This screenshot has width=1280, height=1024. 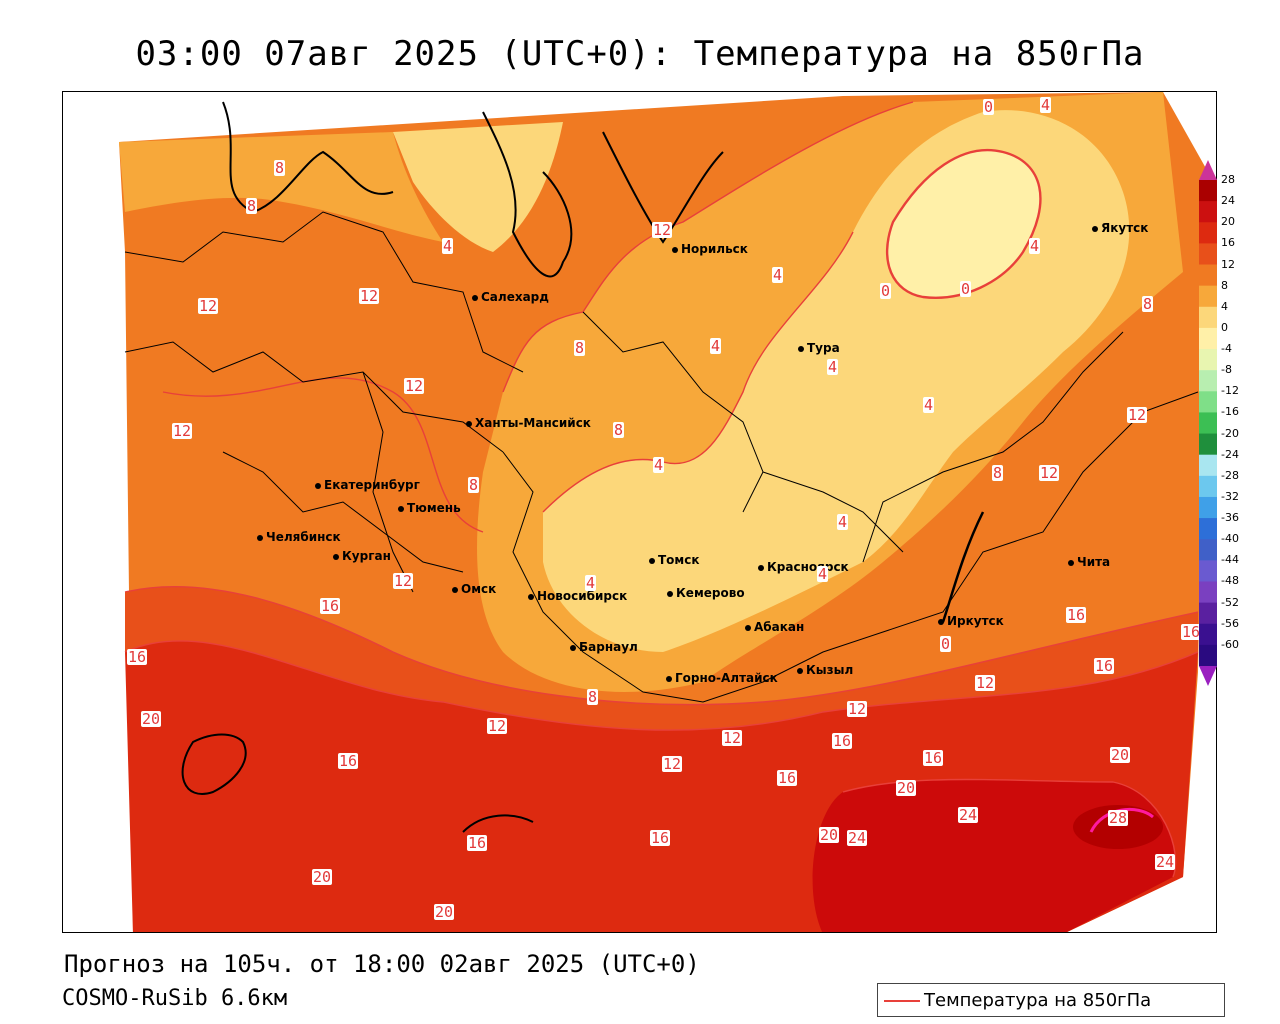 What do you see at coordinates (1230, 475) in the screenshot?
I see `colorbar-tick-label: -28` at bounding box center [1230, 475].